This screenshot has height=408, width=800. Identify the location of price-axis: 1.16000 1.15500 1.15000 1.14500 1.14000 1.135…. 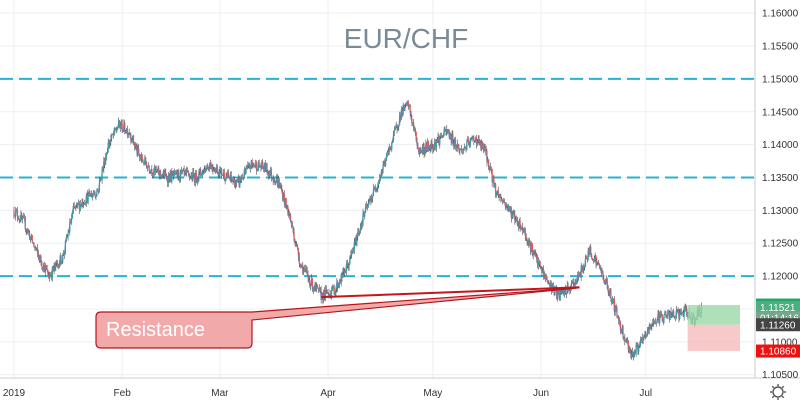
(780, 195).